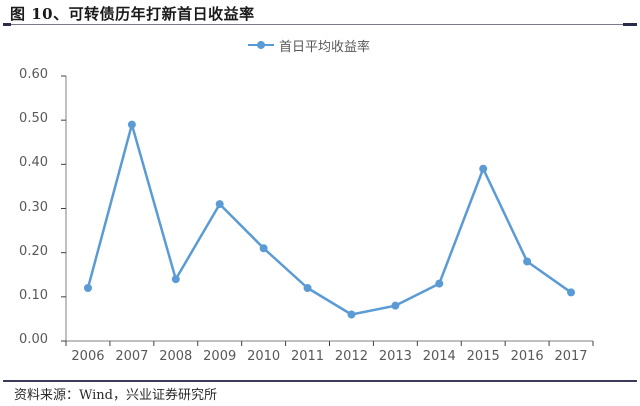 The image size is (640, 406). What do you see at coordinates (33, 119) in the screenshot?
I see `y-tick-label: 0.50` at bounding box center [33, 119].